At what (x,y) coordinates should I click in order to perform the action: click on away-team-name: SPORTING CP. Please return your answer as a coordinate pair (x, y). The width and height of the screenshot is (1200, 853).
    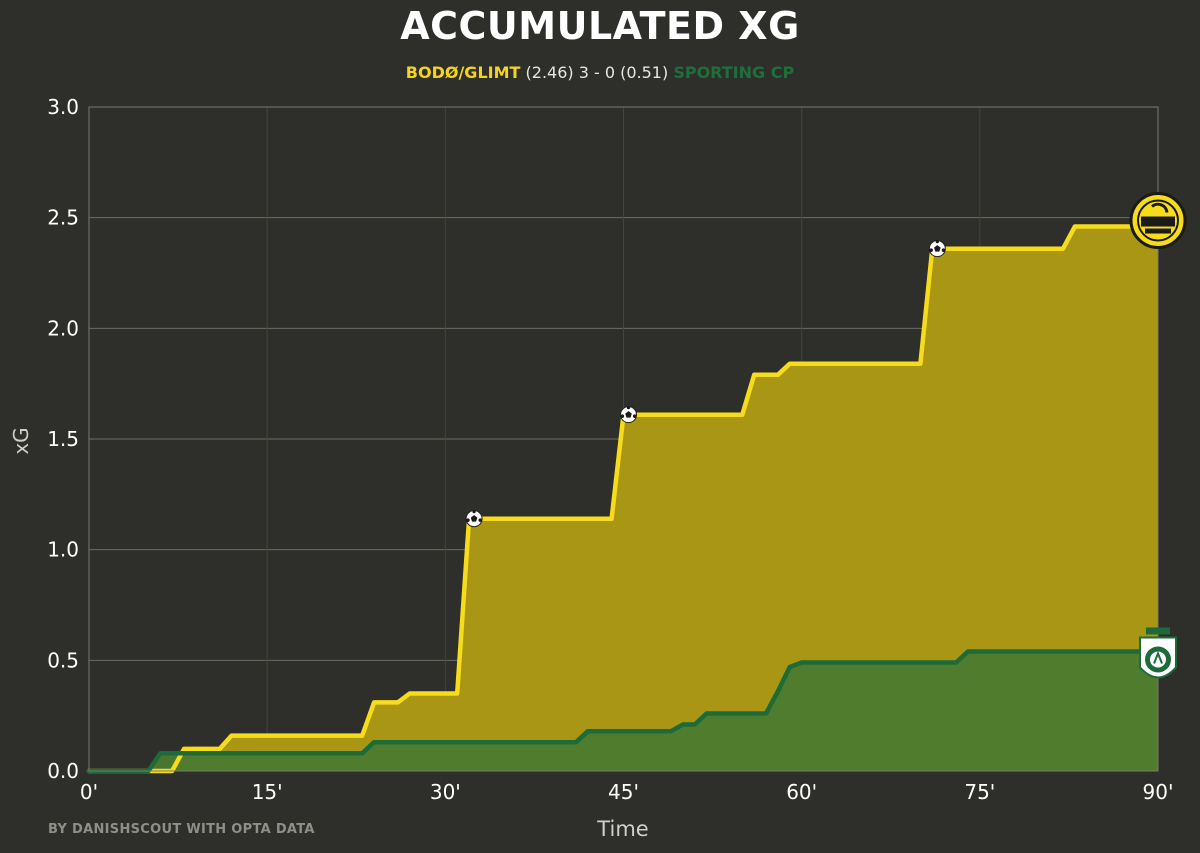
    Looking at the image, I should click on (734, 72).